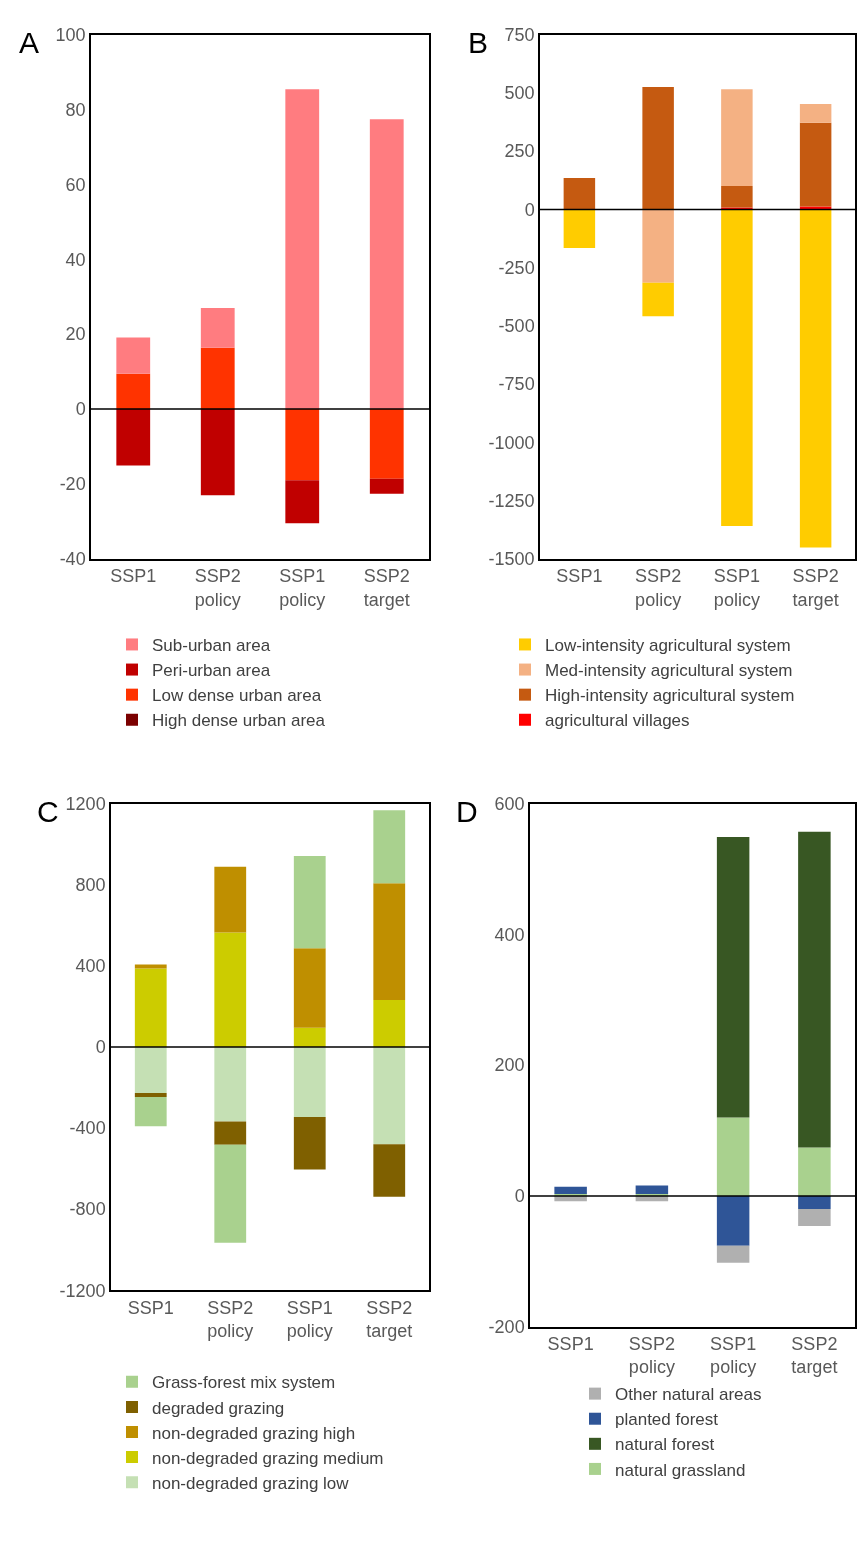  I want to click on y-tick-label: -250, so click(516, 267).